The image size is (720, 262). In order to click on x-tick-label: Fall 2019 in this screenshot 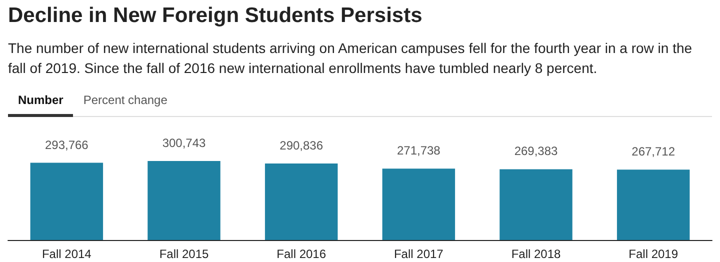, I will do `click(653, 254)`.